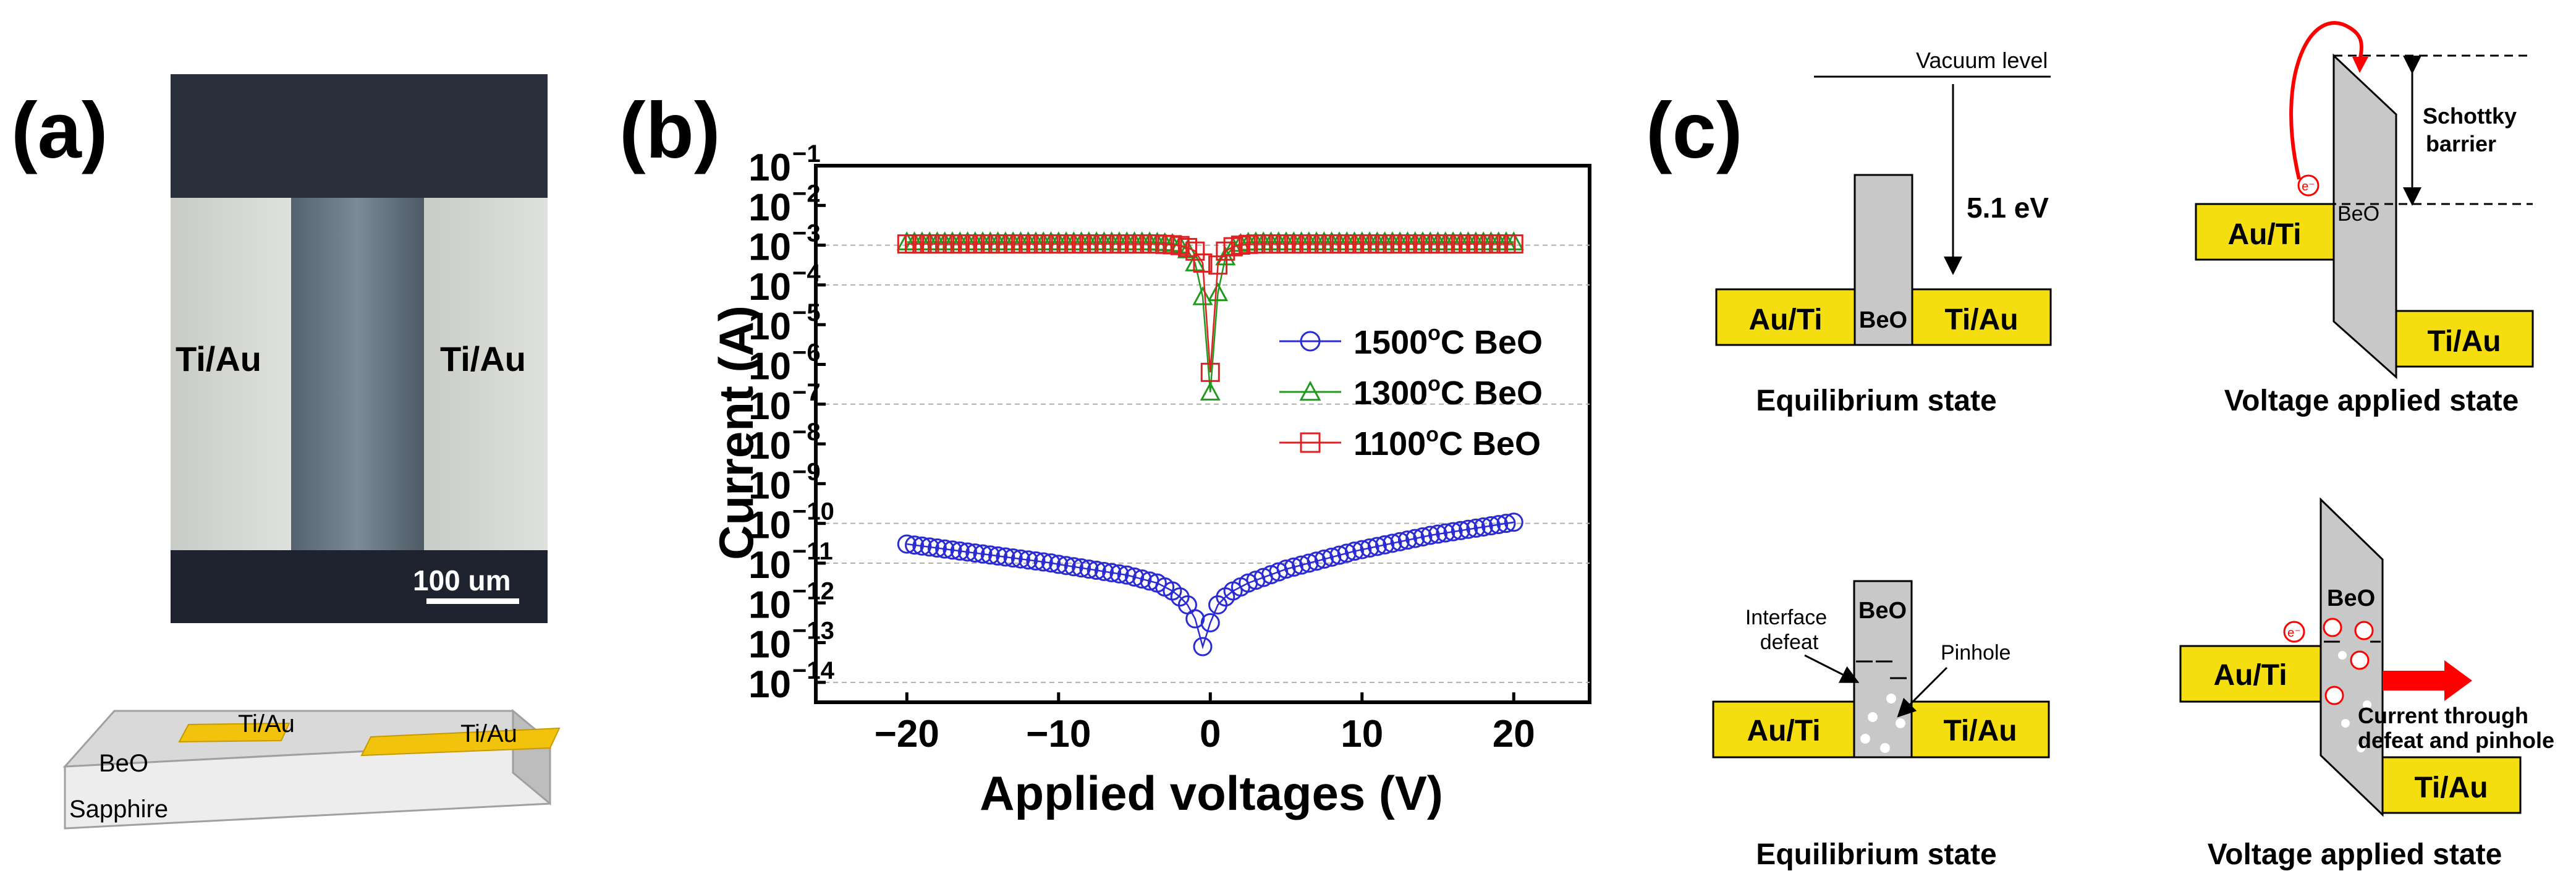  Describe the element at coordinates (813, 670) in the screenshot. I see `y-tick-exponent: −14` at that location.